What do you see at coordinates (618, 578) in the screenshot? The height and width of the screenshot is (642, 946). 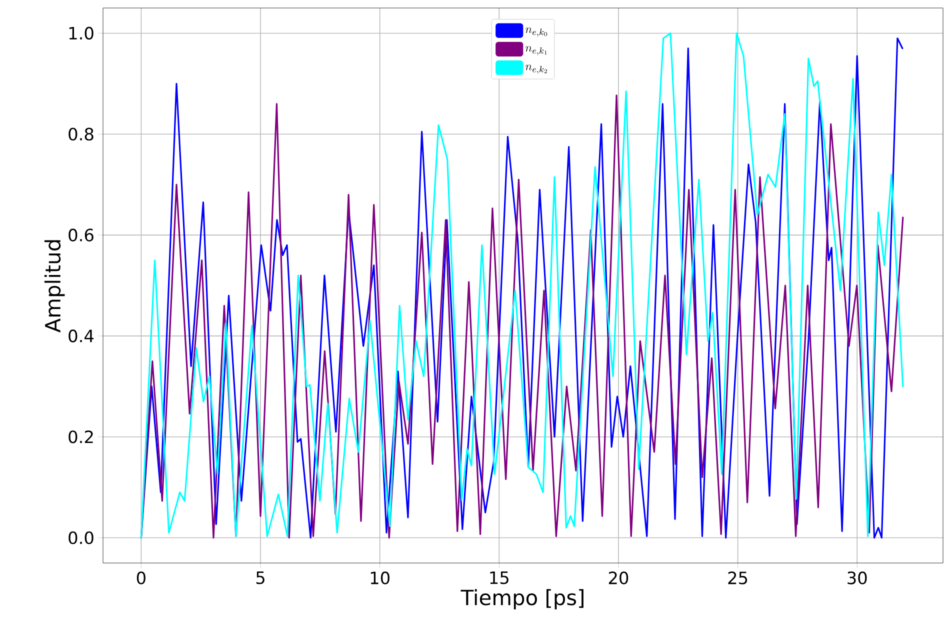 I see `x-tick-label: 20` at bounding box center [618, 578].